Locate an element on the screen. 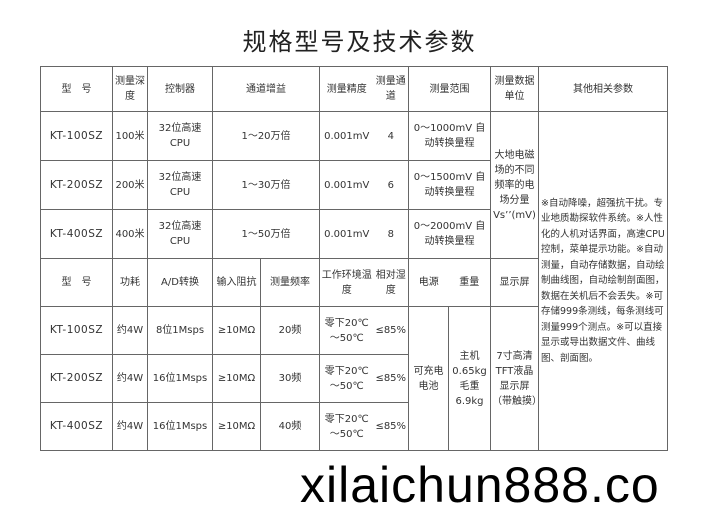 Image resolution: width=719 pixels, height=521 pixels. channels-cell: 6 is located at coordinates (391, 185).